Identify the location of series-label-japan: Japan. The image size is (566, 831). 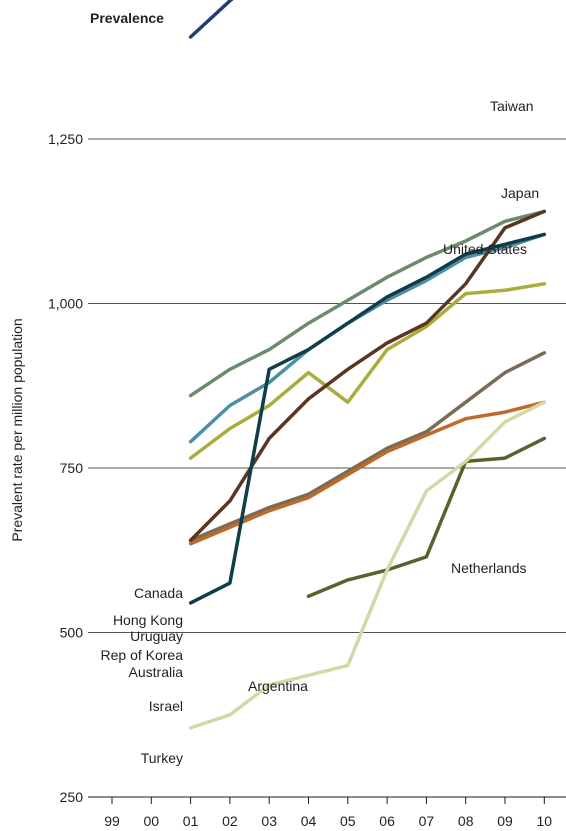
(520, 193).